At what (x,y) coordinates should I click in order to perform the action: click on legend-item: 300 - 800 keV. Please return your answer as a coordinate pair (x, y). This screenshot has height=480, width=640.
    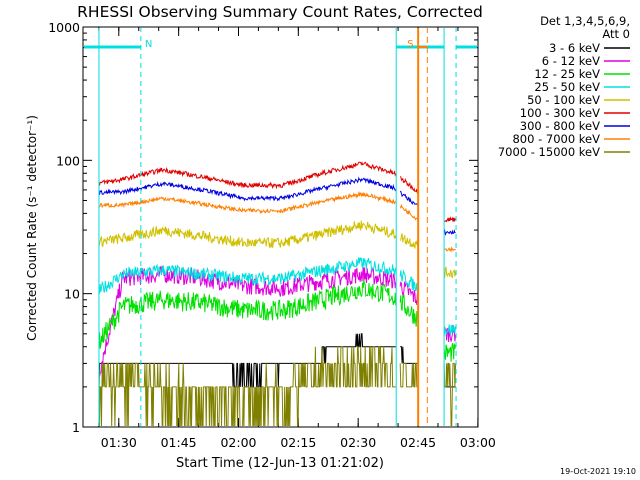
    Looking at the image, I should click on (575, 126).